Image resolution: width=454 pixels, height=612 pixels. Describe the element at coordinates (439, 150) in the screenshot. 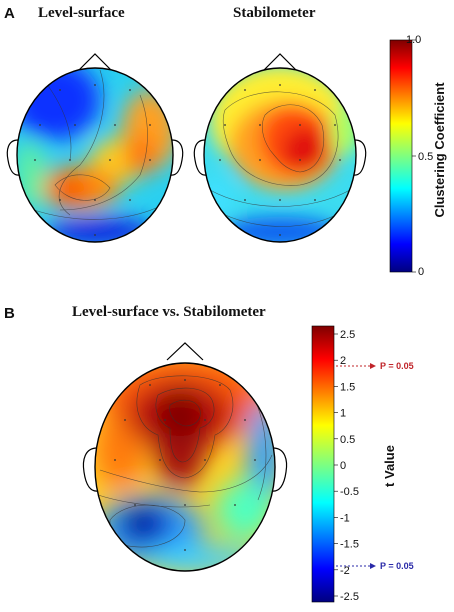

I see `colorbar-a-label: Clustering Coefficient` at that location.